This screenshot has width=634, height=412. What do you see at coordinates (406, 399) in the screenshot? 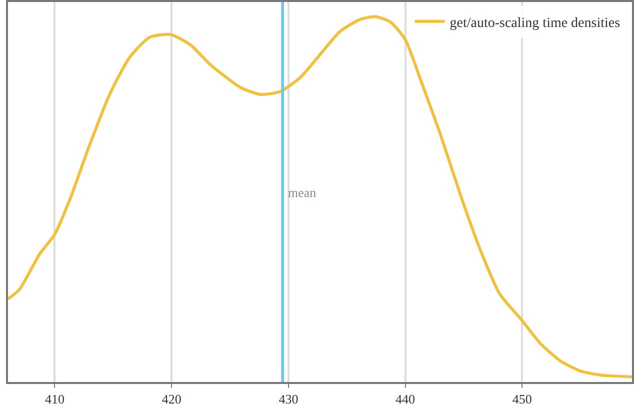
I see `x-tick-label: 440` at bounding box center [406, 399].